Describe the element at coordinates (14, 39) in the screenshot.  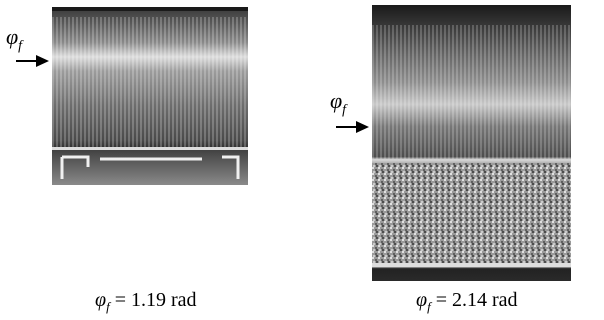
I see `phi-f-label-left: φf` at that location.